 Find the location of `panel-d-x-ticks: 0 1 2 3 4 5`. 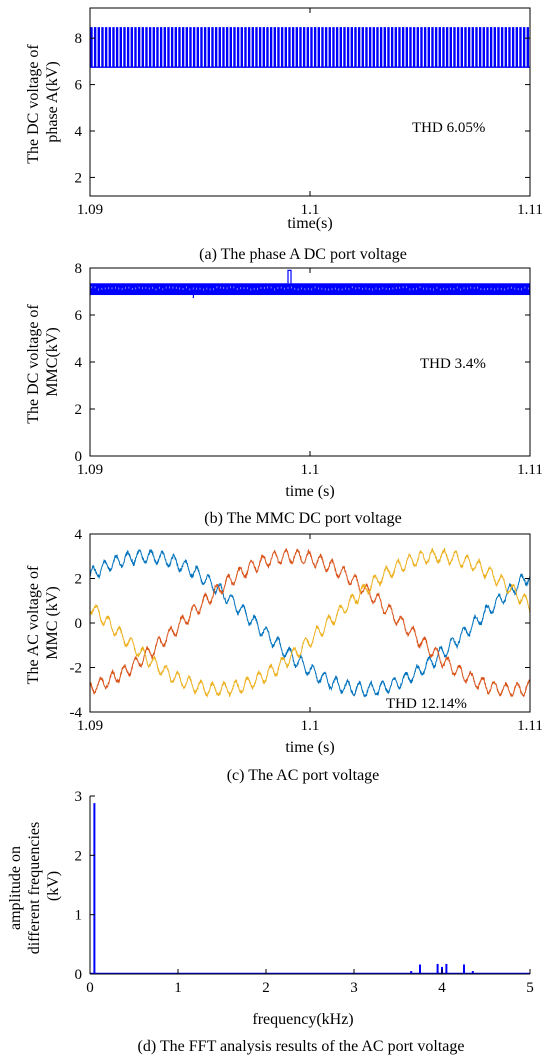

panel-d-x-ticks: 0 1 2 3 4 5 is located at coordinates (310, 982).